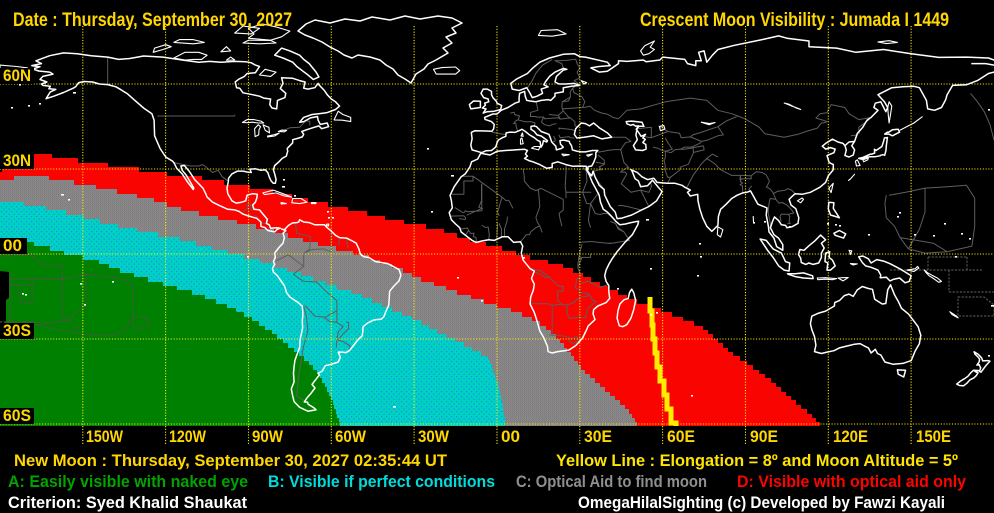  Describe the element at coordinates (17, 330) in the screenshot. I see `svg-text: 30S` at that location.